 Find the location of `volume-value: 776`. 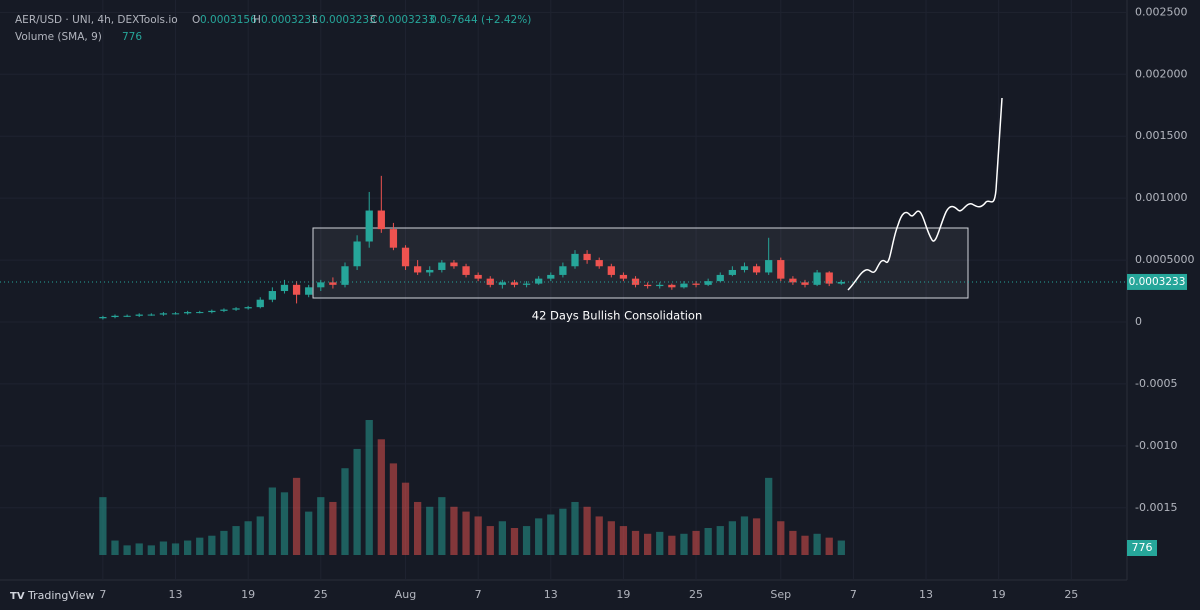

volume-value: 776 is located at coordinates (132, 37).